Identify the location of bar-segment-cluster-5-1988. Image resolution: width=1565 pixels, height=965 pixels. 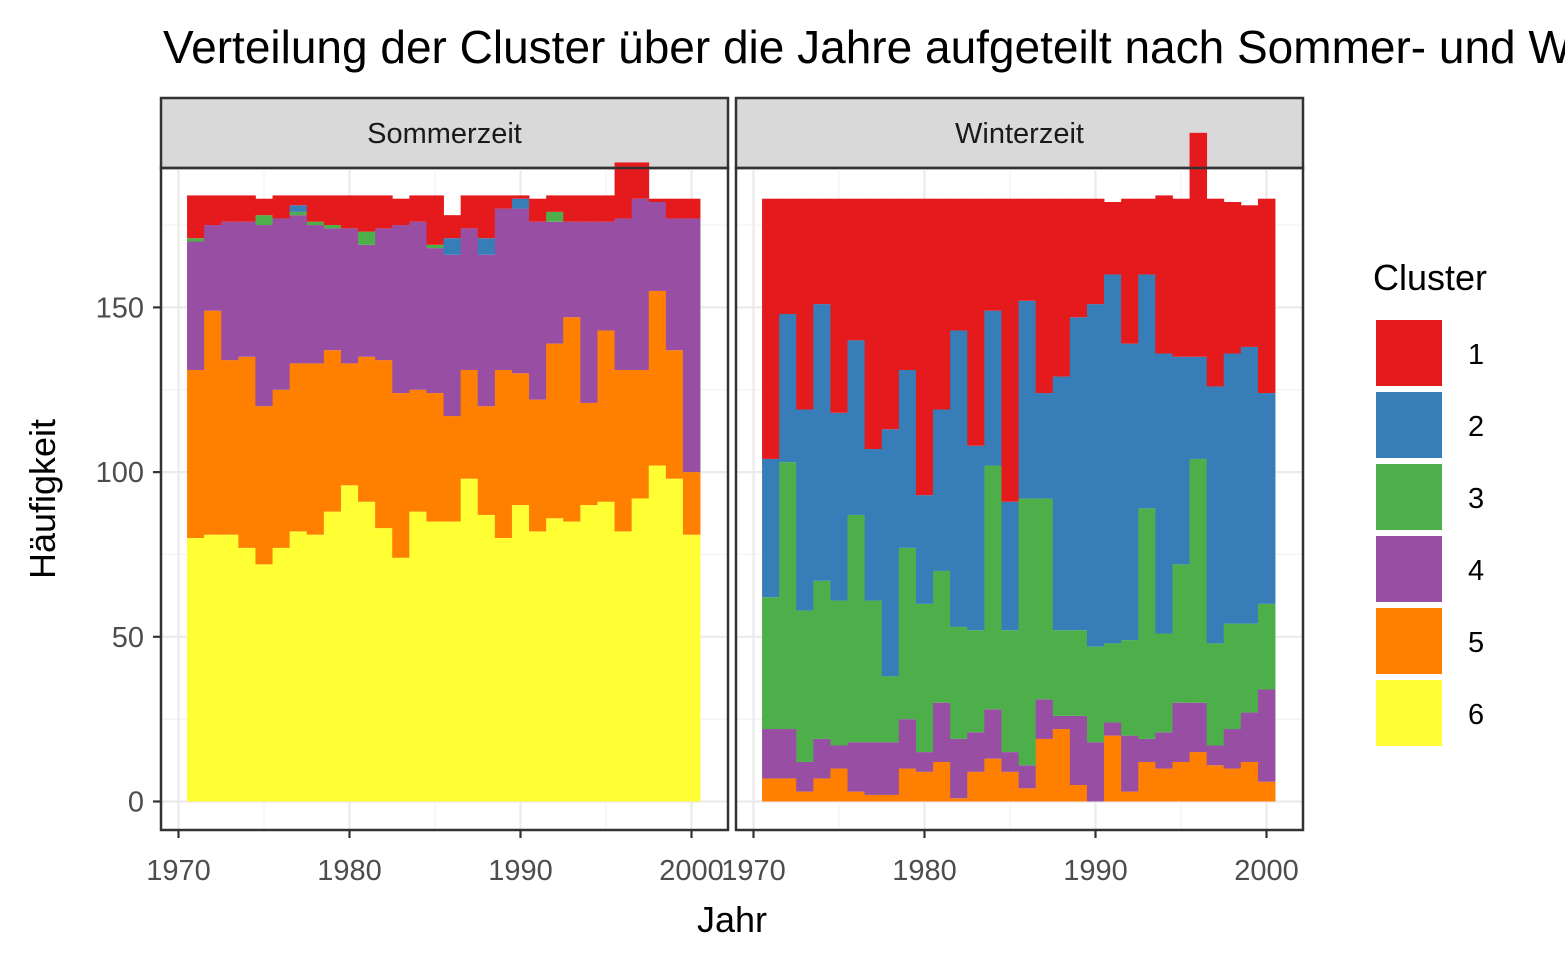
(1061, 765).